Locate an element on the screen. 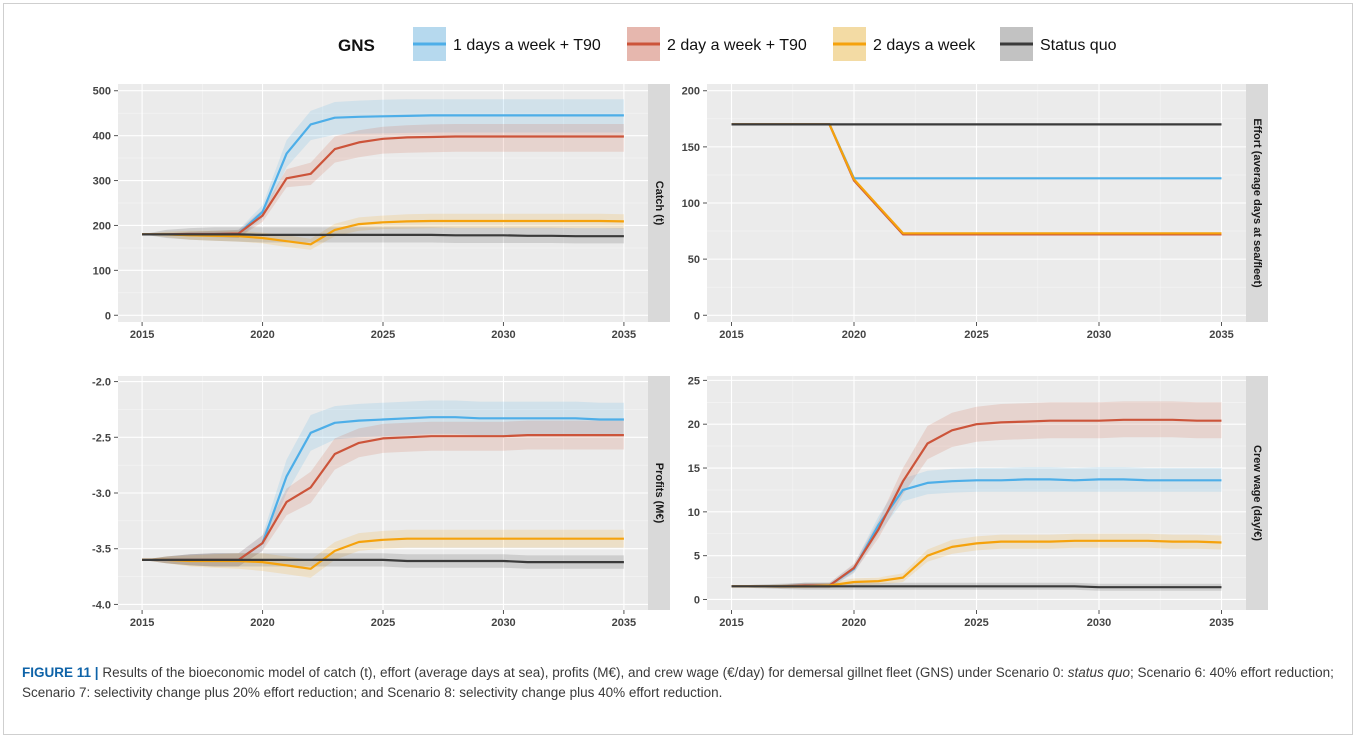 The height and width of the screenshot is (740, 1358). y-tick-label: -4.0 is located at coordinates (101, 605).